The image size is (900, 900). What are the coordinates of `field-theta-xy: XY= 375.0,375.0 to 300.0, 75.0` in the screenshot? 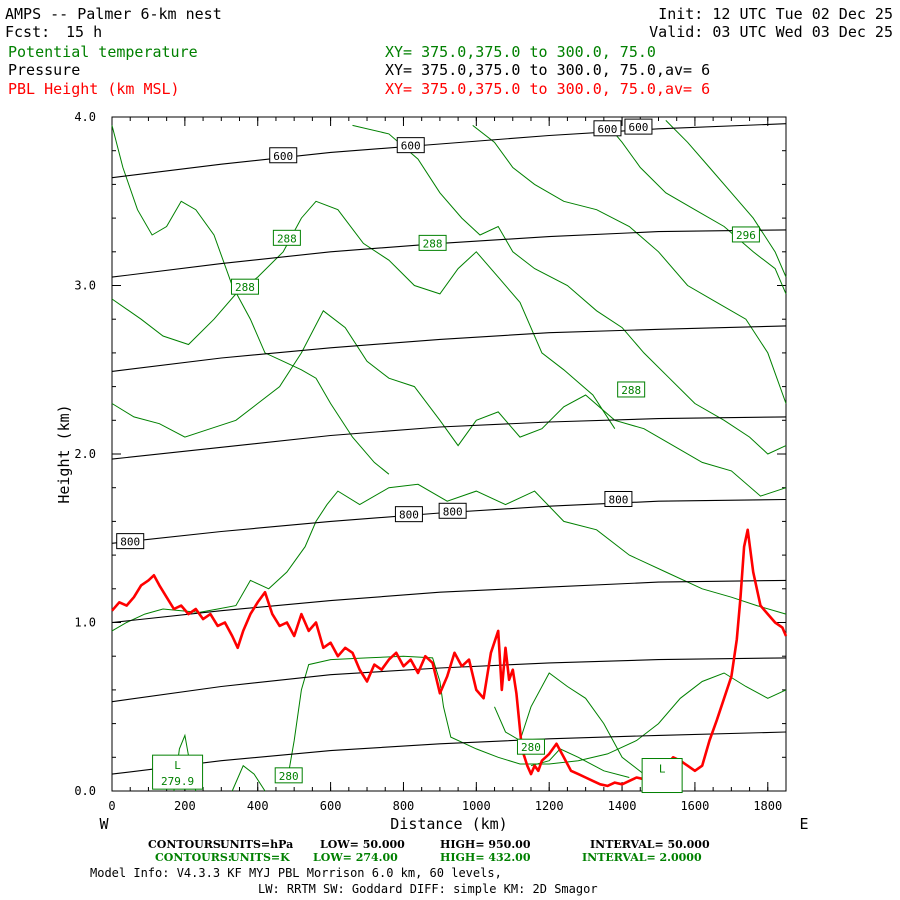 It's located at (520, 52).